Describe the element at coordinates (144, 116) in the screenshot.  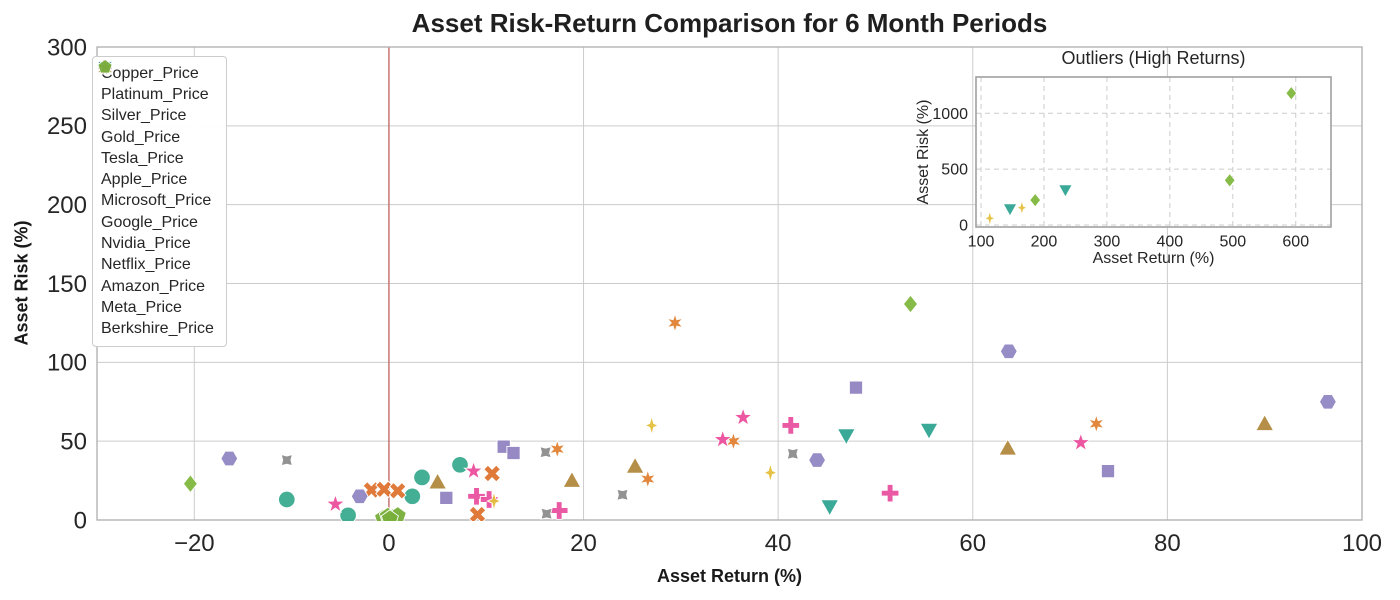
I see `legend-label: Silver_Price` at that location.